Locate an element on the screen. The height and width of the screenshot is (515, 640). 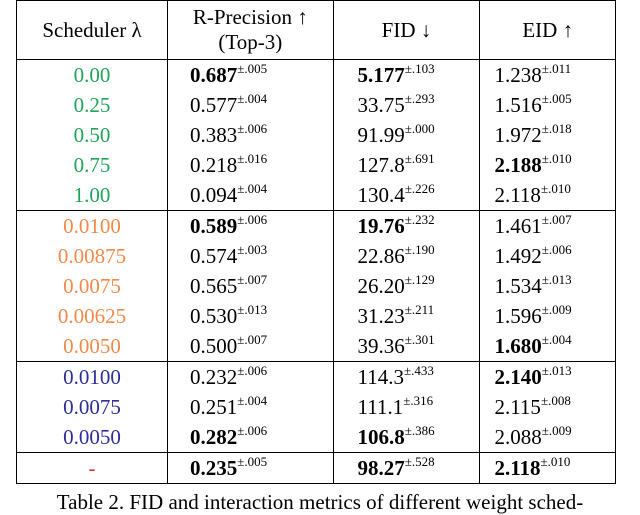
header-eid: EID ↑ is located at coordinates (547, 30).